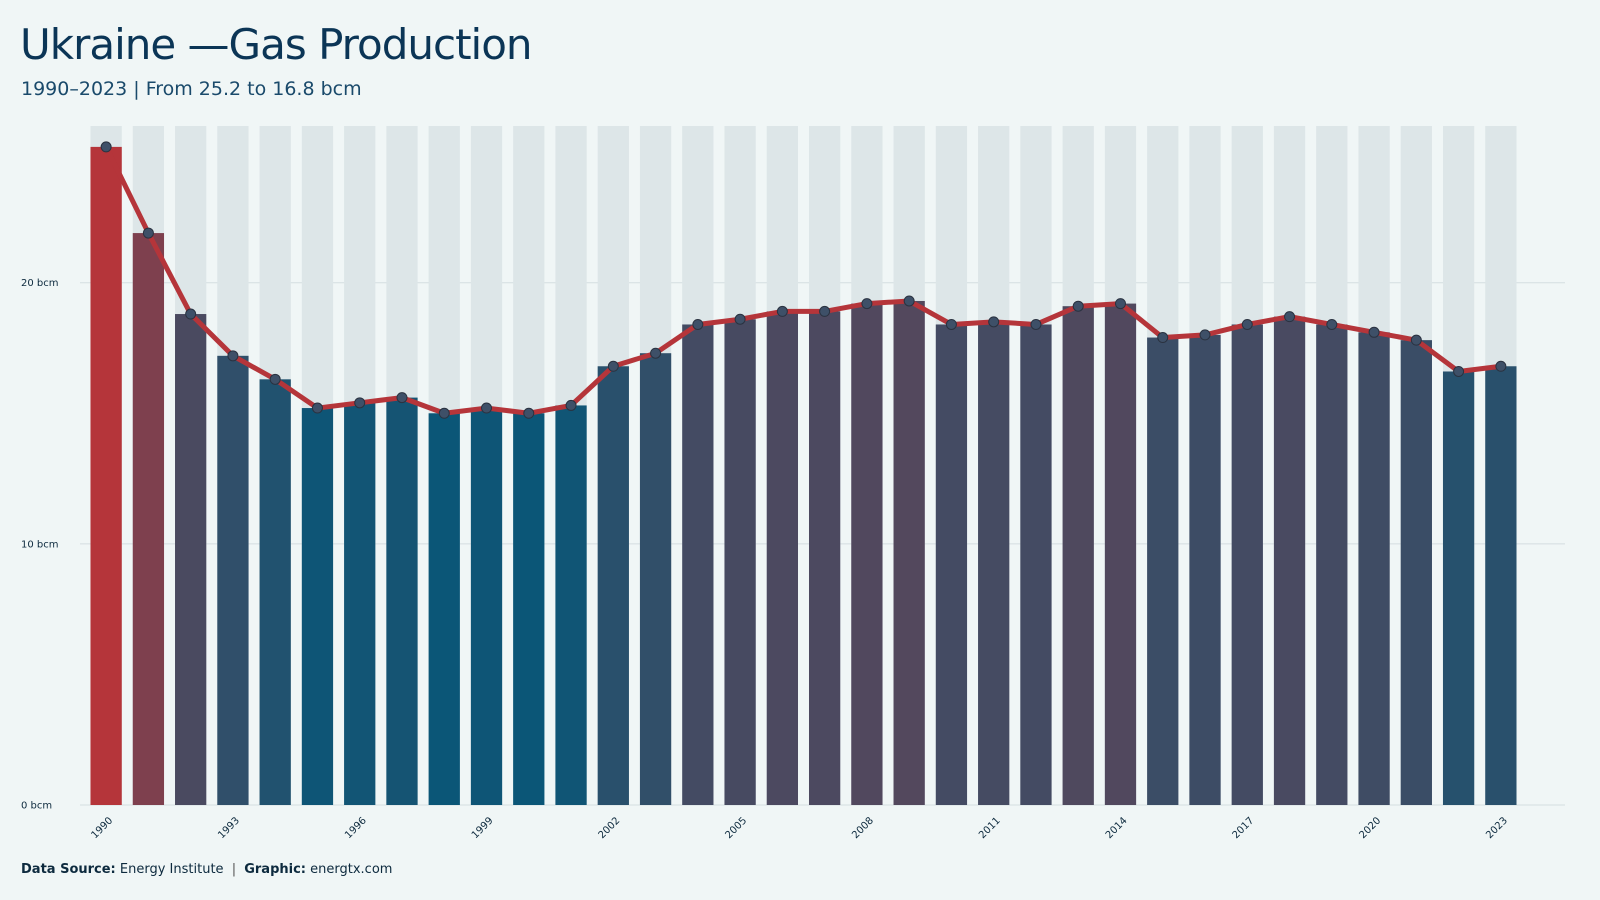 The image size is (1600, 900). I want to click on graphic-value: energtx.com, so click(351, 869).